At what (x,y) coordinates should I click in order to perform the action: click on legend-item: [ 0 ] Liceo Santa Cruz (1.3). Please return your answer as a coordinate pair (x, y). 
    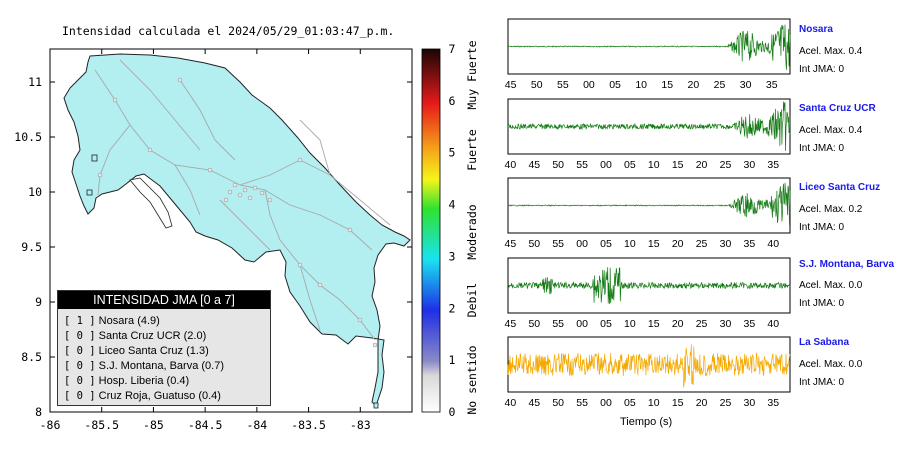
    Looking at the image, I should click on (136, 351).